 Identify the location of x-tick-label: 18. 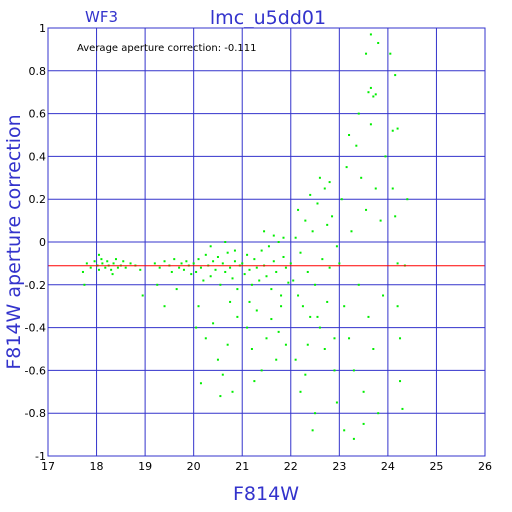
(97, 466).